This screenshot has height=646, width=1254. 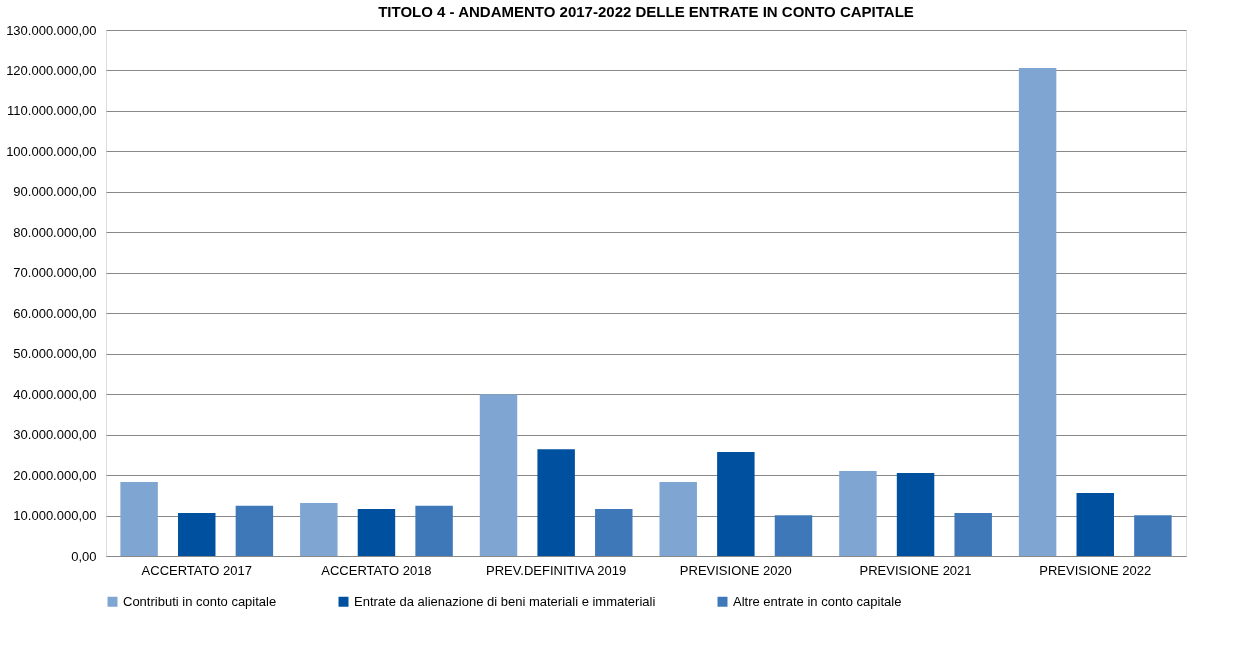 What do you see at coordinates (51, 30) in the screenshot?
I see `y-tick-label: 130.000.000,00` at bounding box center [51, 30].